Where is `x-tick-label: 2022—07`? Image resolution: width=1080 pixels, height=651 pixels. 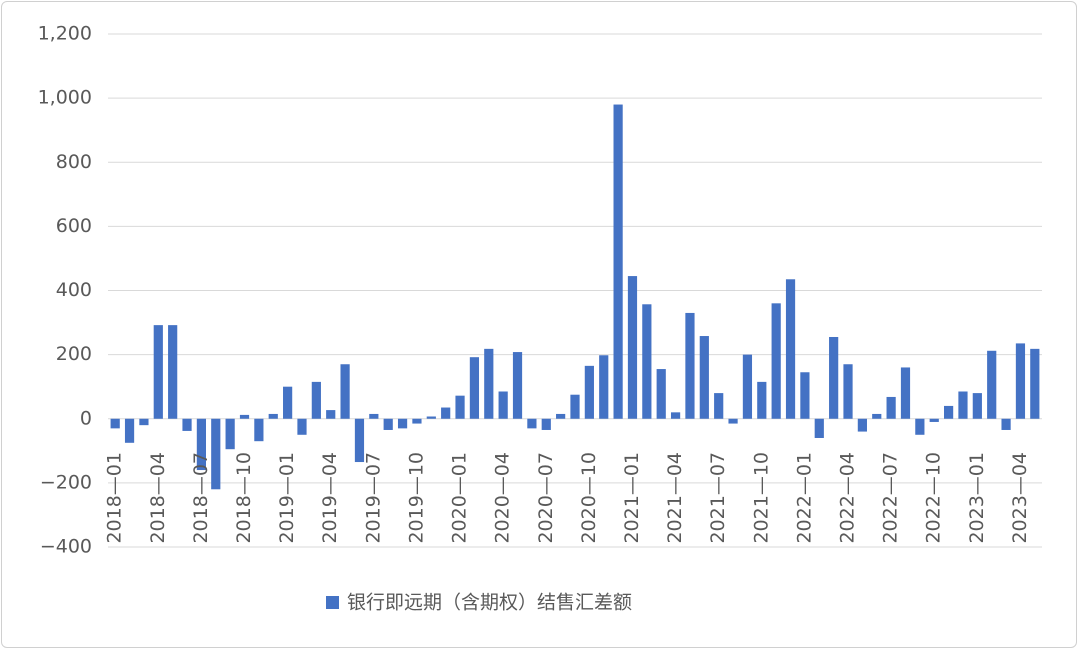 x-tick-label: 2022—07 is located at coordinates (891, 498).